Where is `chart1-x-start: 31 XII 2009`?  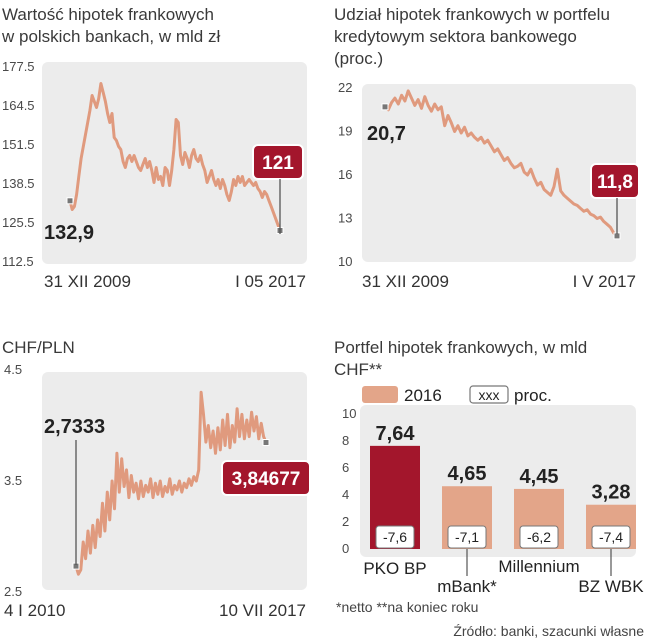
chart1-x-start: 31 XII 2009 is located at coordinates (87, 281).